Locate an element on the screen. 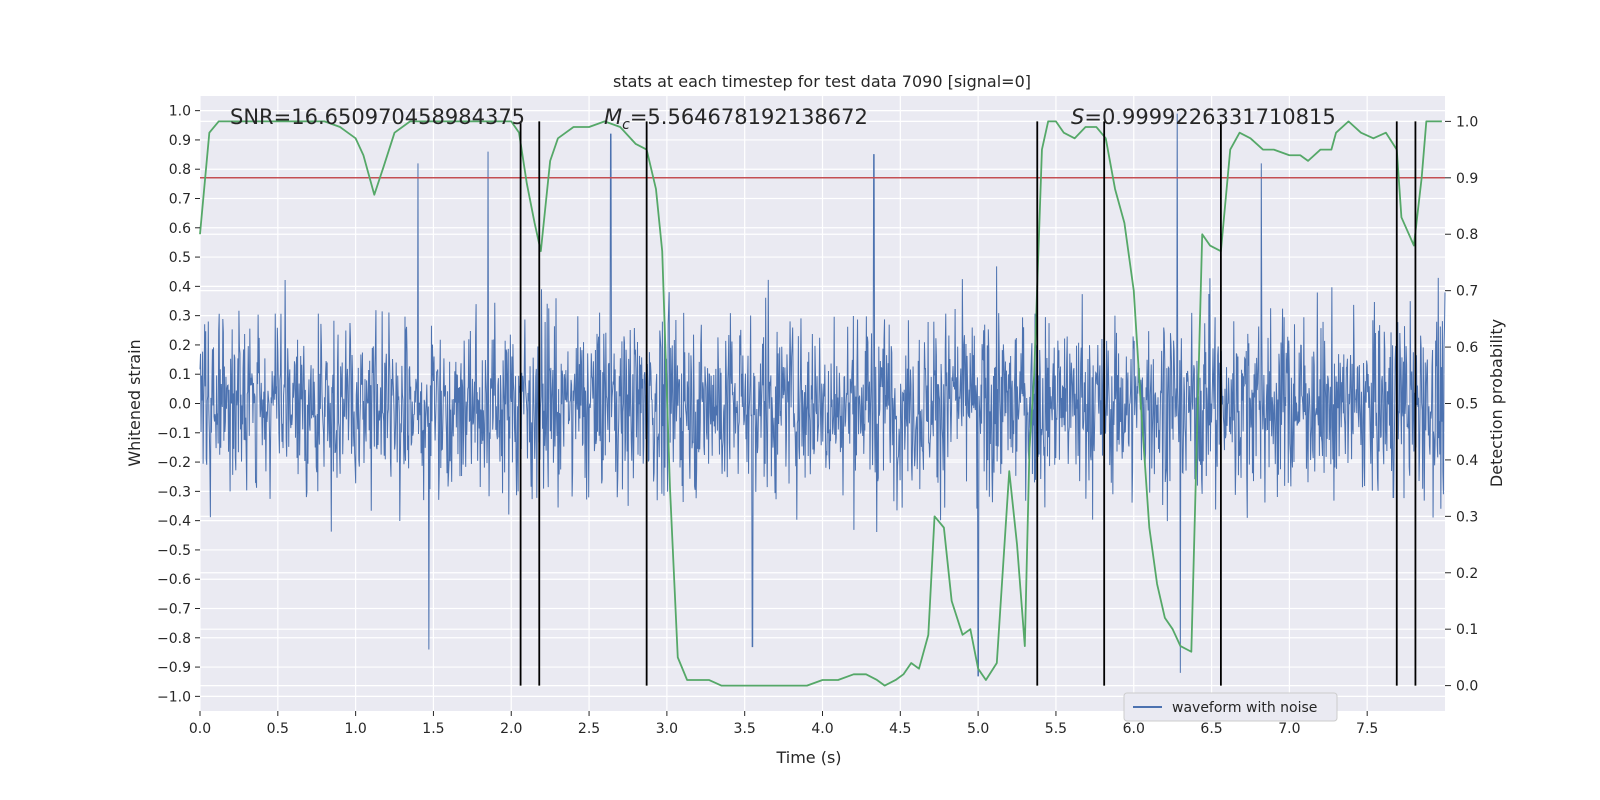 The height and width of the screenshot is (800, 1600). x-tick-label-8: 4.0 is located at coordinates (822, 729).